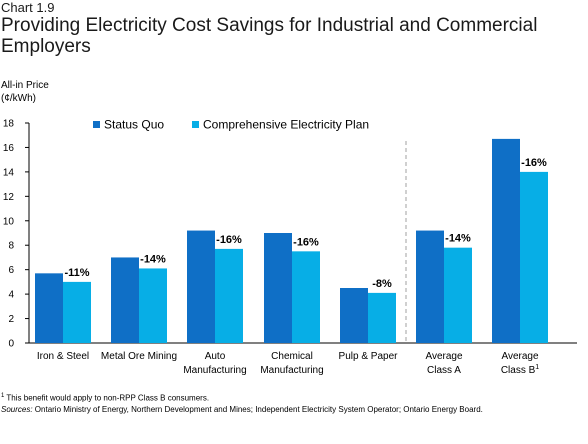 The image size is (588, 444). I want to click on chart-label: Chart 1.9, so click(28, 7).